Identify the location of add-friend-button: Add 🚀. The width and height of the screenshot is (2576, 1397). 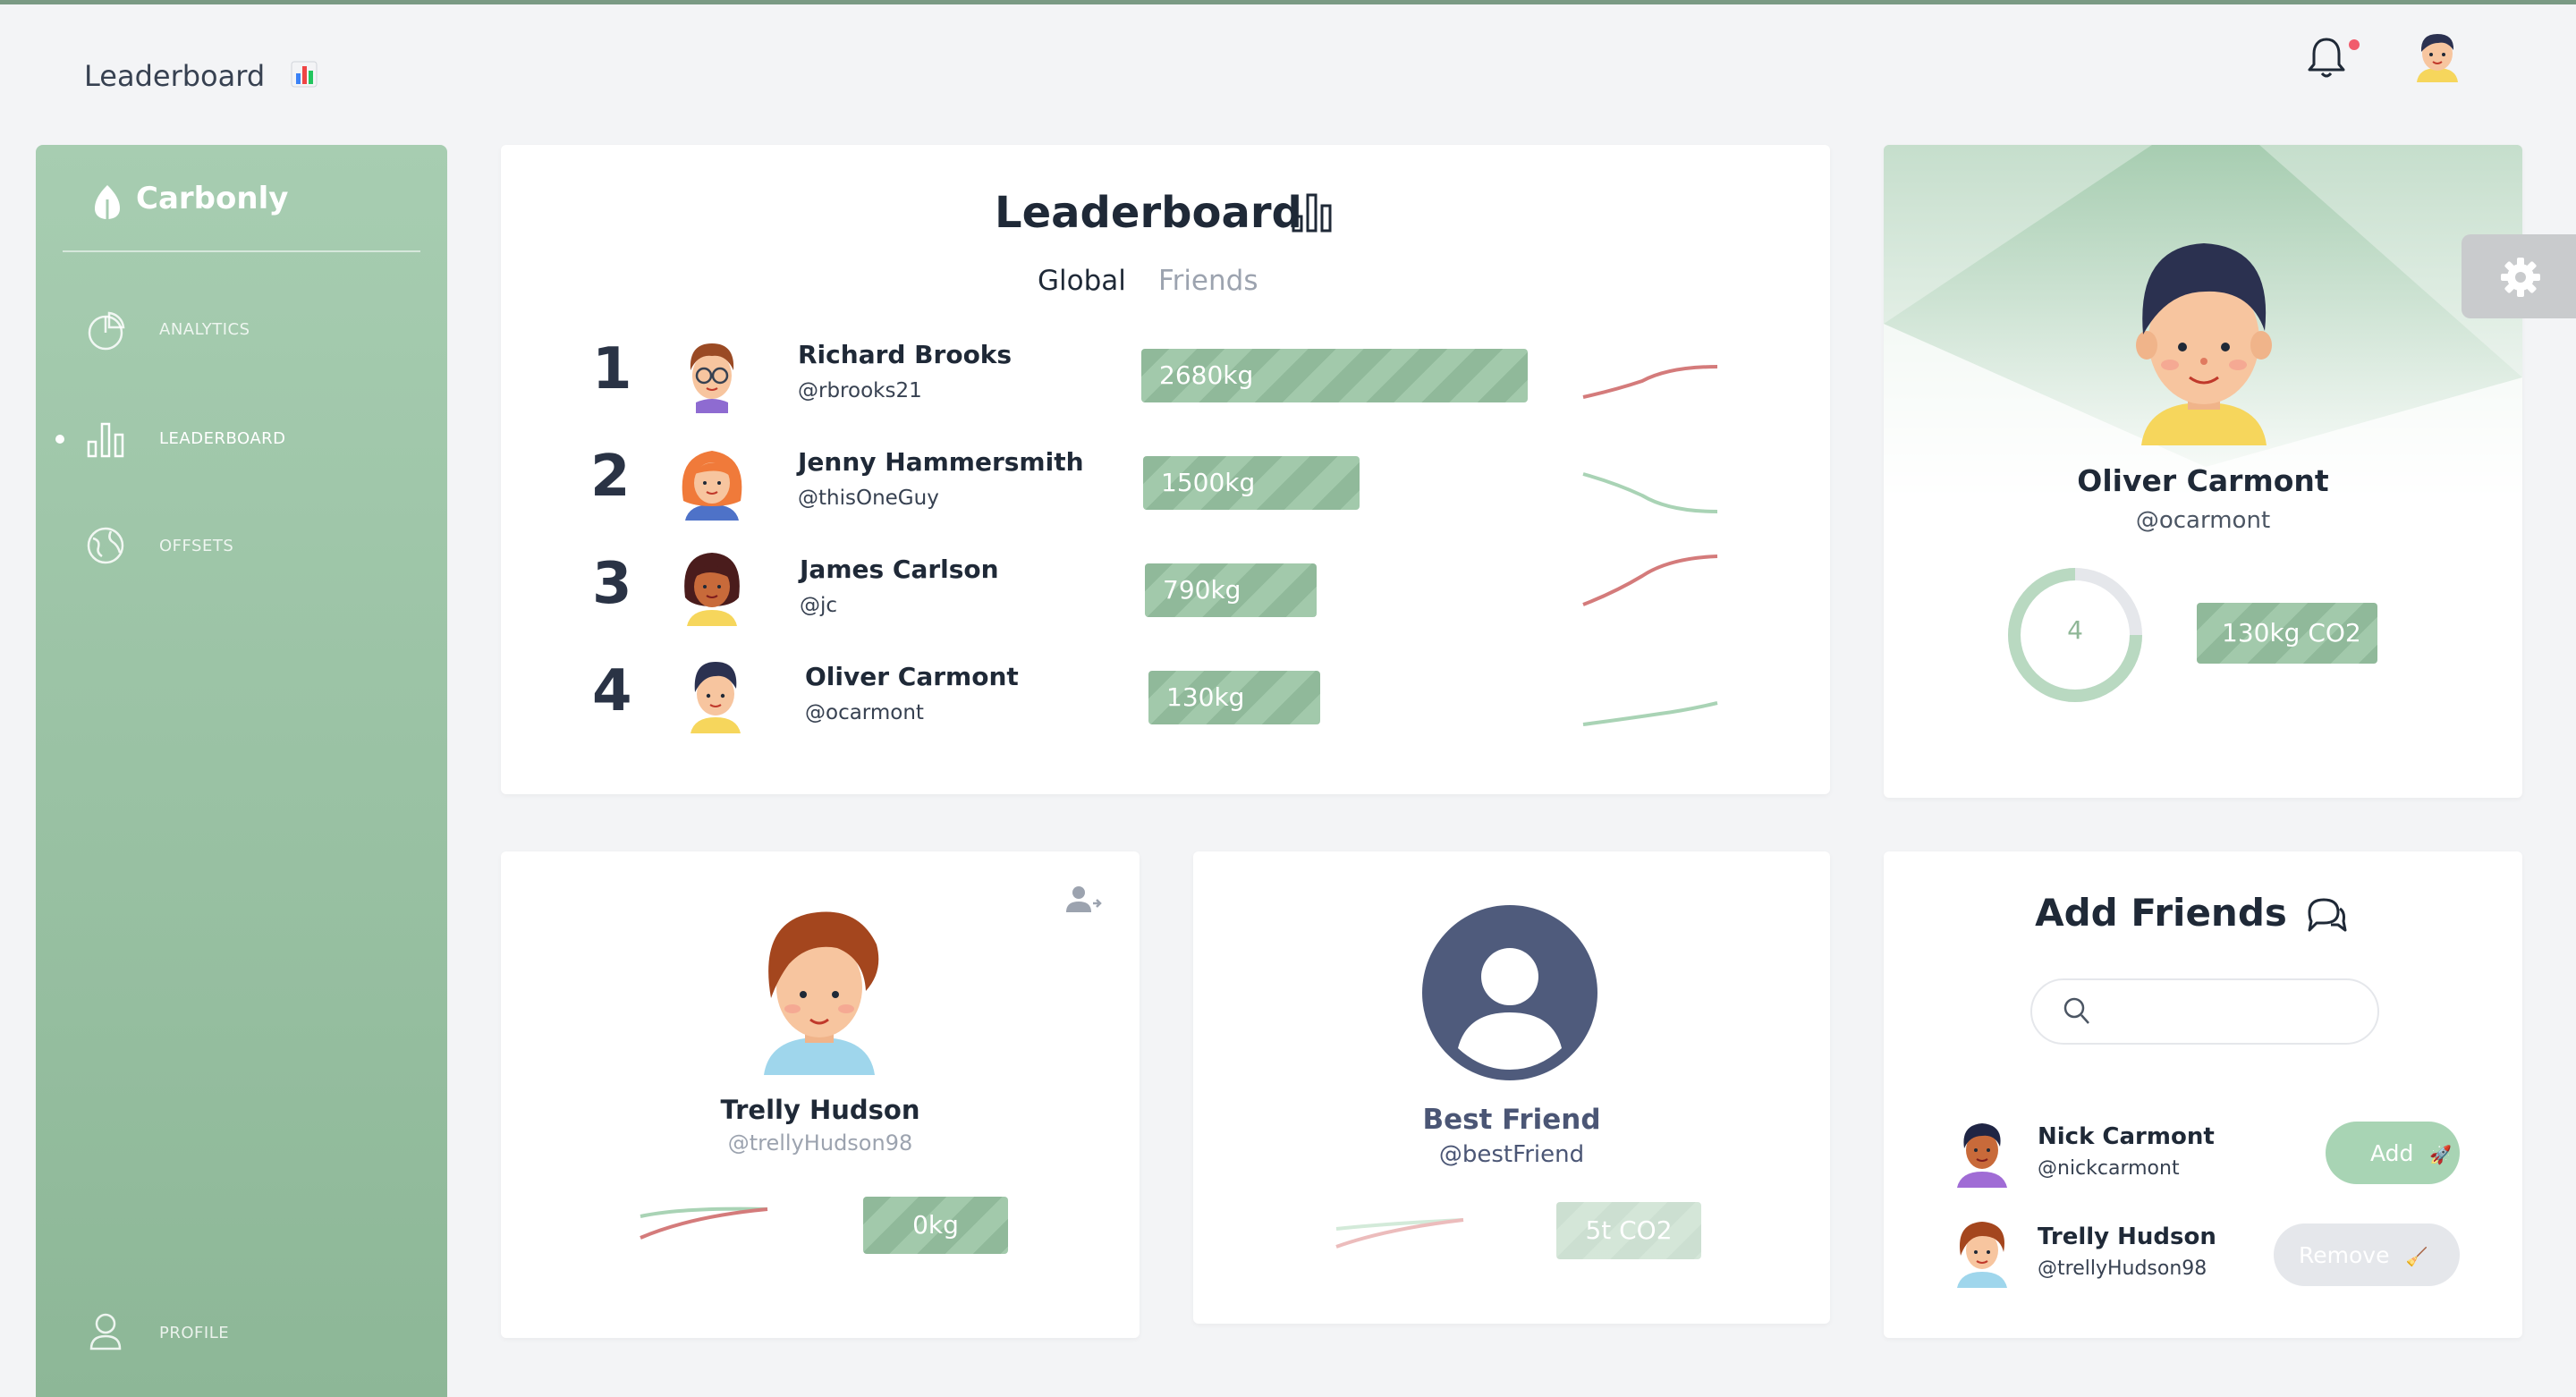
(2393, 1153).